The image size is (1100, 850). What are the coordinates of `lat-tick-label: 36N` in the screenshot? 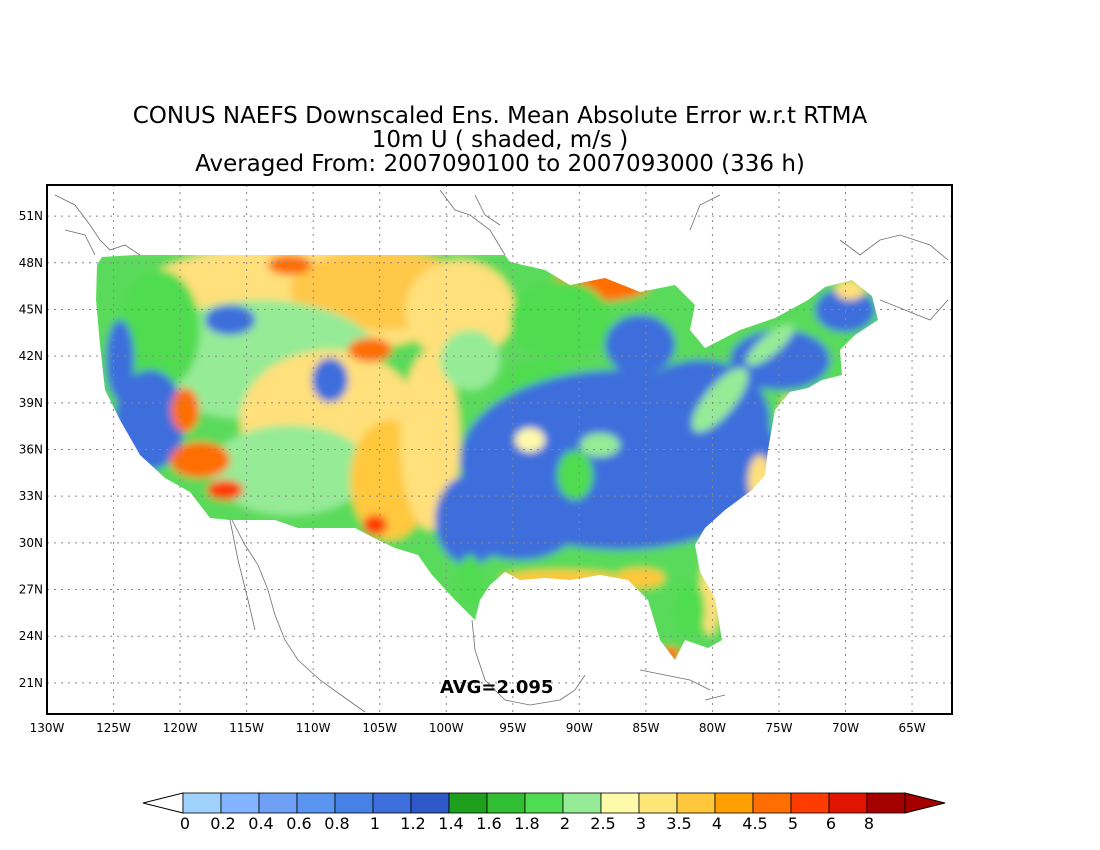 It's located at (31, 450).